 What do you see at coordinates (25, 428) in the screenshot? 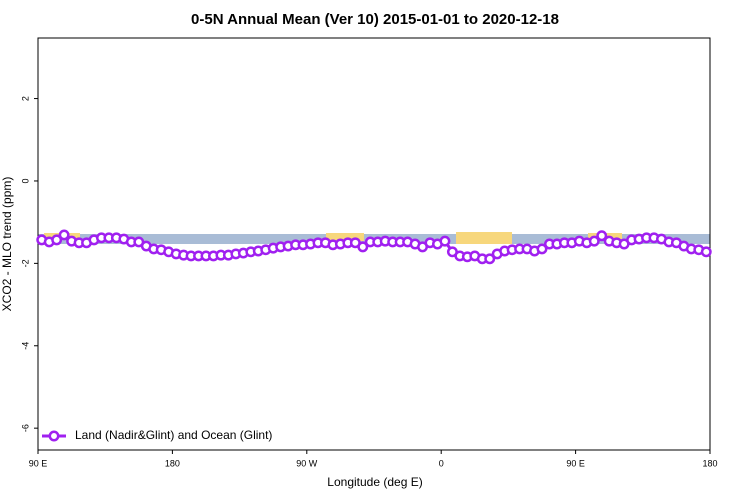
I see `y-tick-label: -6` at bounding box center [25, 428].